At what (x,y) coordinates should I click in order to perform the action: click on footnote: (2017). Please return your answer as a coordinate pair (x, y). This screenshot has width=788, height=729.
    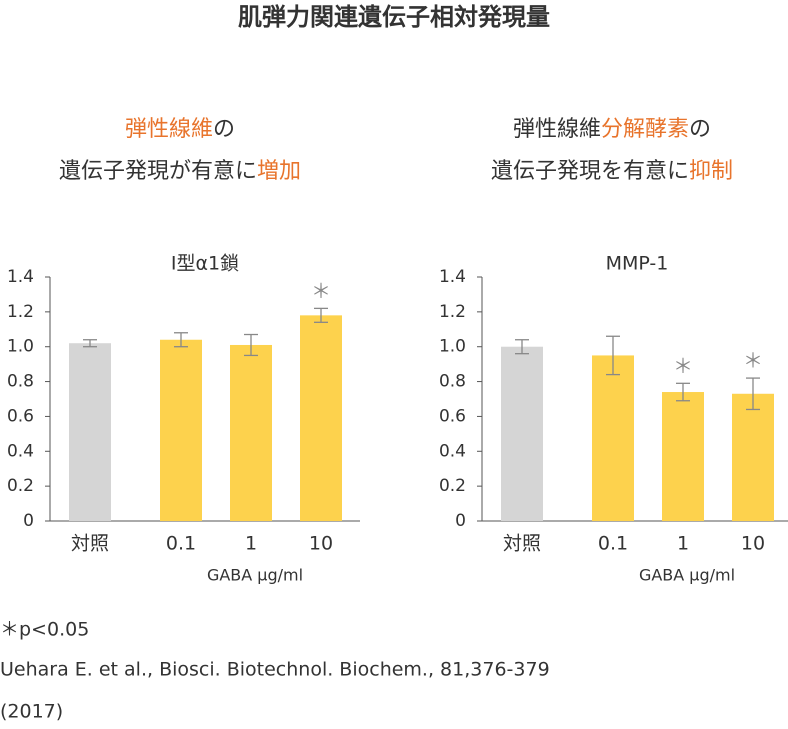
    Looking at the image, I should click on (31, 712).